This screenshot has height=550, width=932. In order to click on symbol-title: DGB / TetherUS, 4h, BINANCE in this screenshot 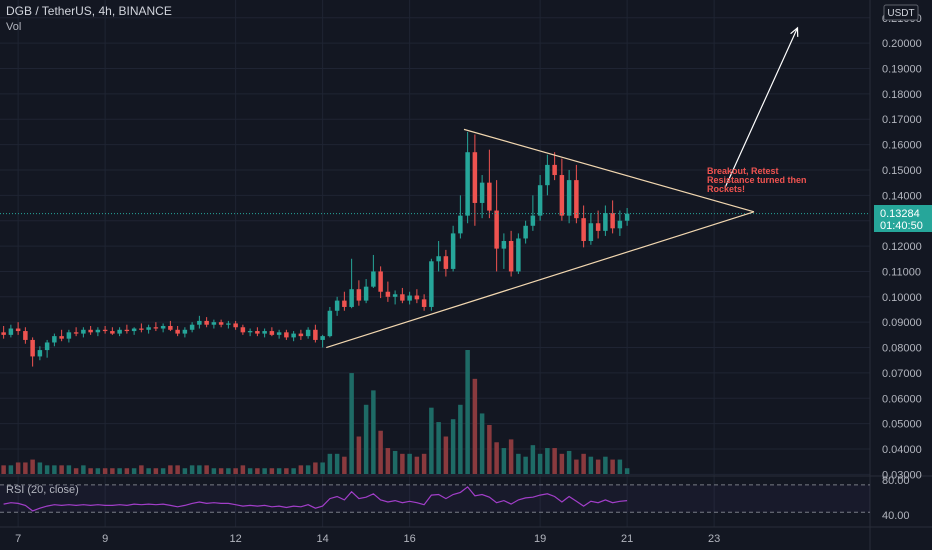, I will do `click(89, 11)`.